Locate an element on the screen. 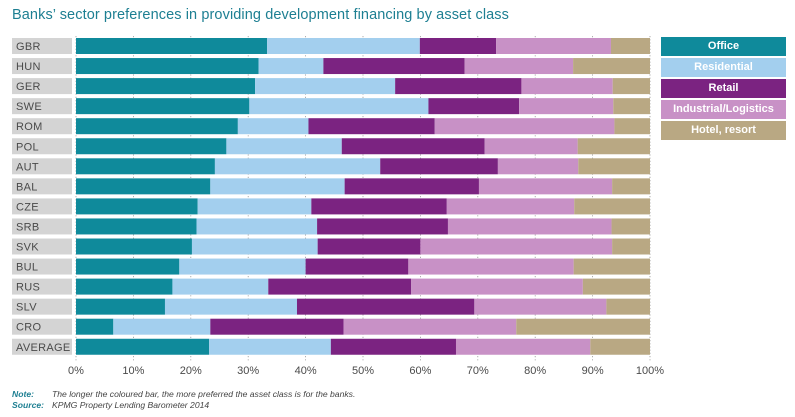  category-label: HUN is located at coordinates (28, 67).